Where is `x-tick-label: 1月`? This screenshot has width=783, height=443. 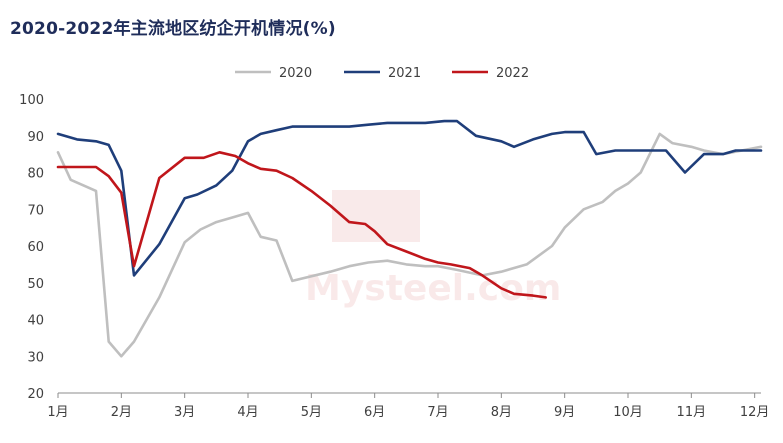
x-tick-label: 1月 is located at coordinates (57, 412).